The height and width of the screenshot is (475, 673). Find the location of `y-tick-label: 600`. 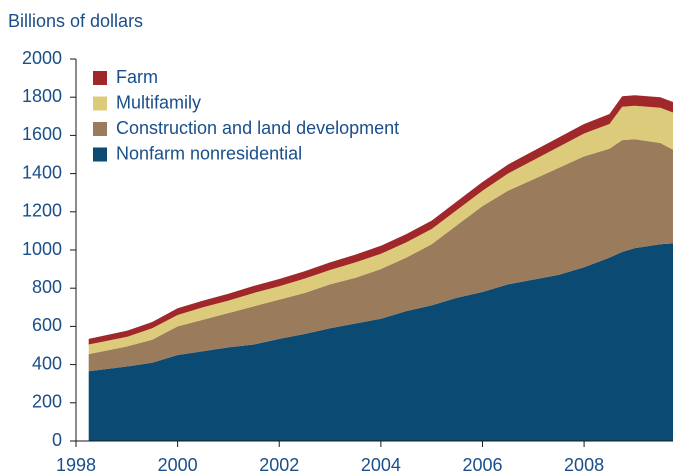

y-tick-label: 600 is located at coordinates (47, 325).